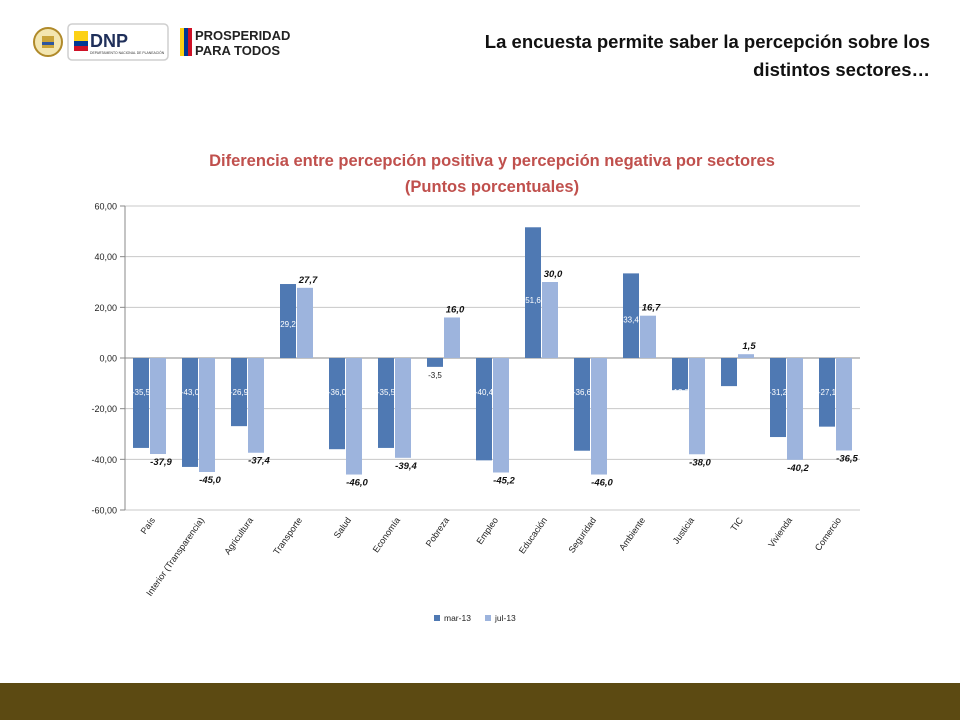  I want to click on legend-label-mar-13: mar-13, so click(457, 618).